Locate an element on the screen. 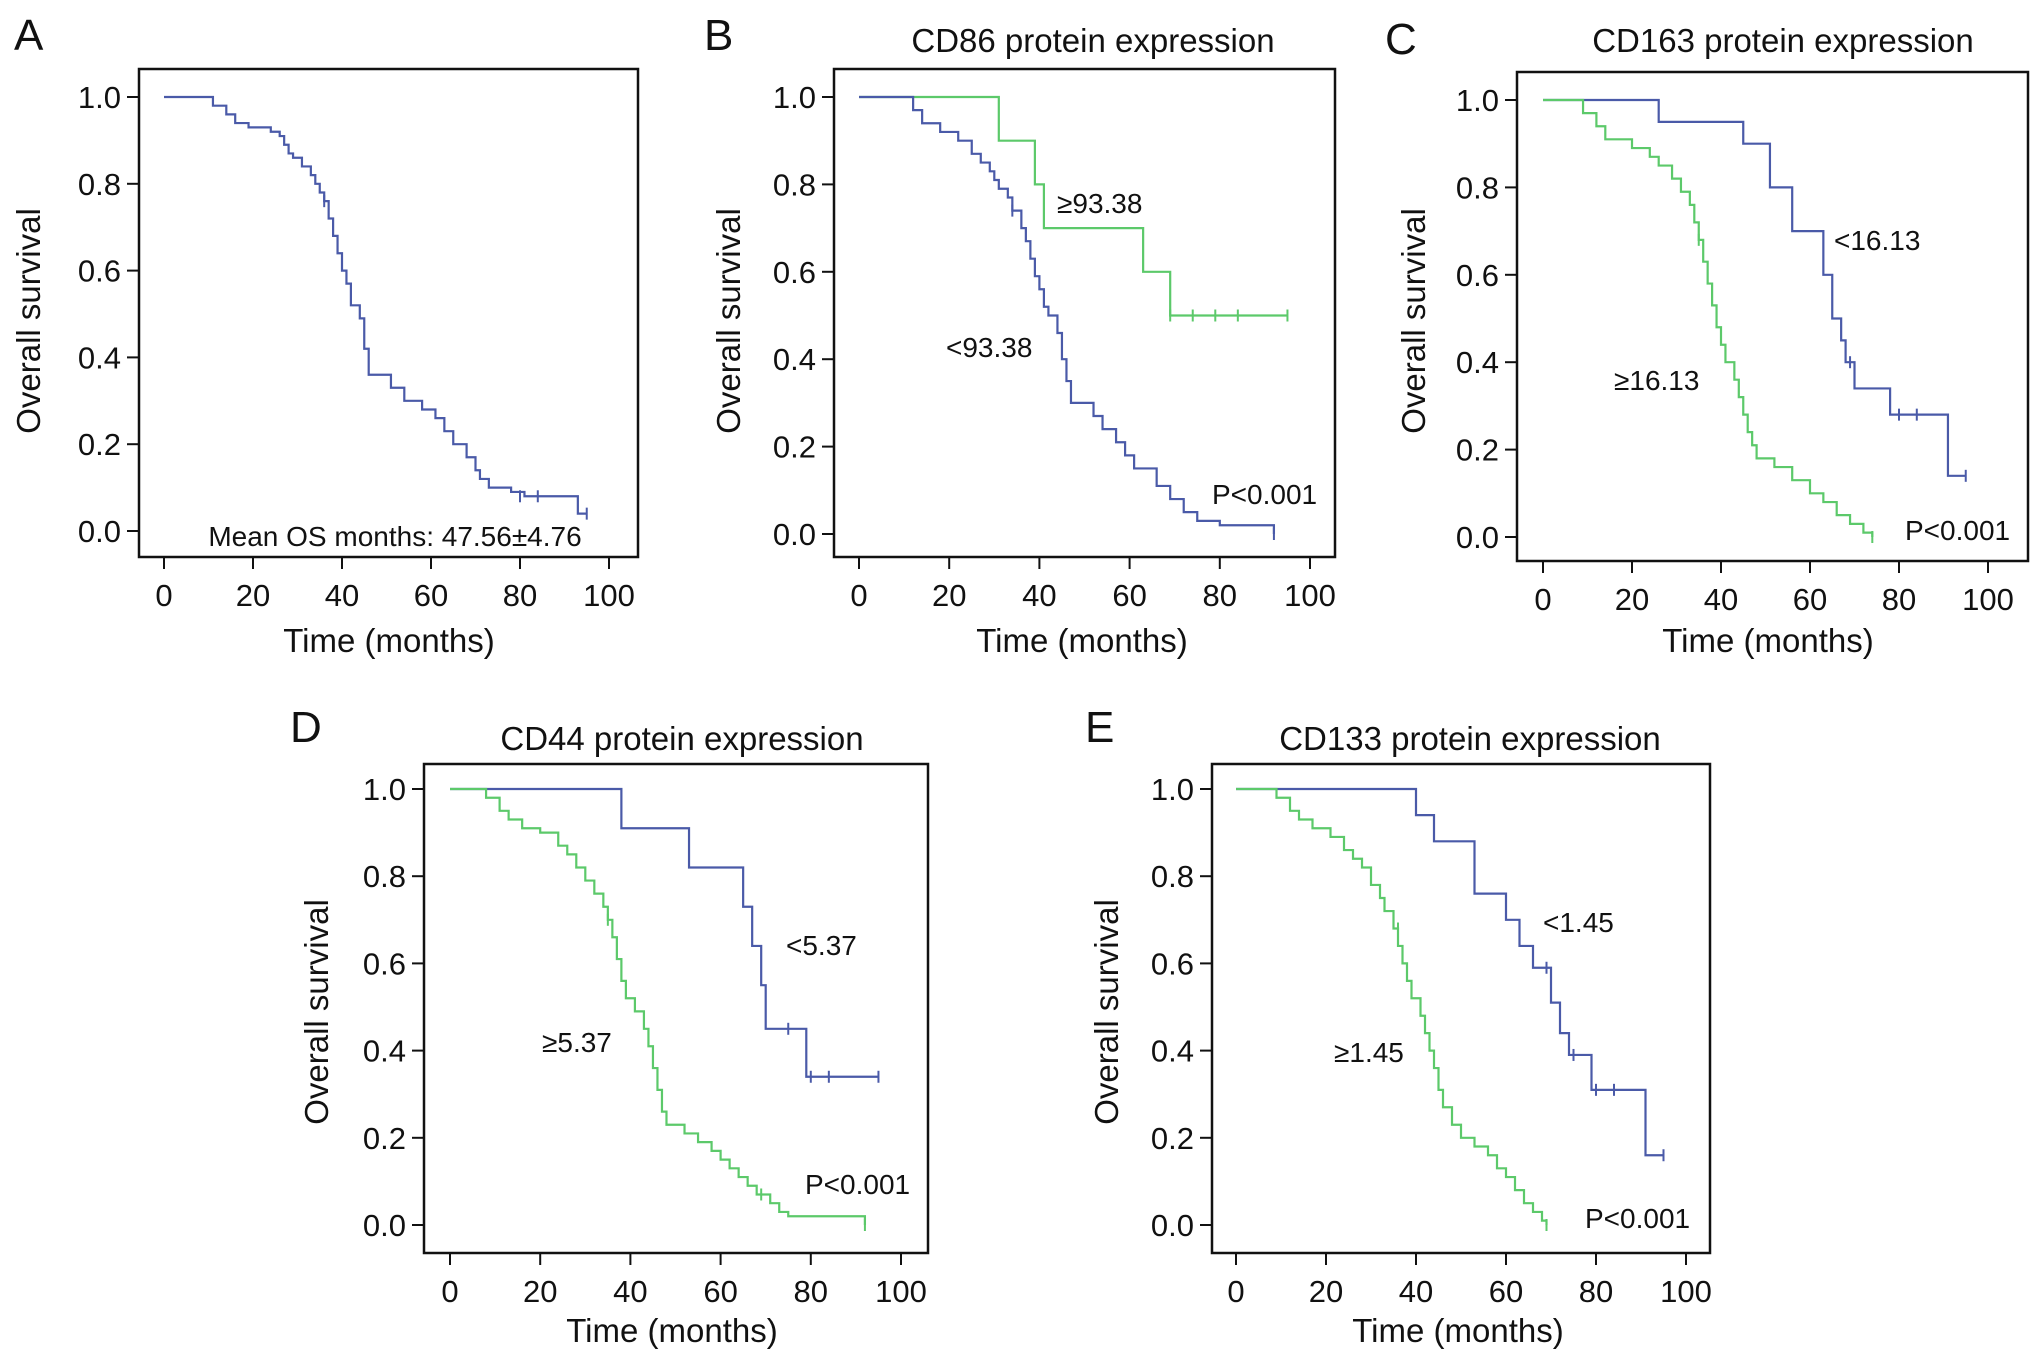 The image size is (2032, 1360). annotation-high-group: ≥93.38 is located at coordinates (1099, 203).